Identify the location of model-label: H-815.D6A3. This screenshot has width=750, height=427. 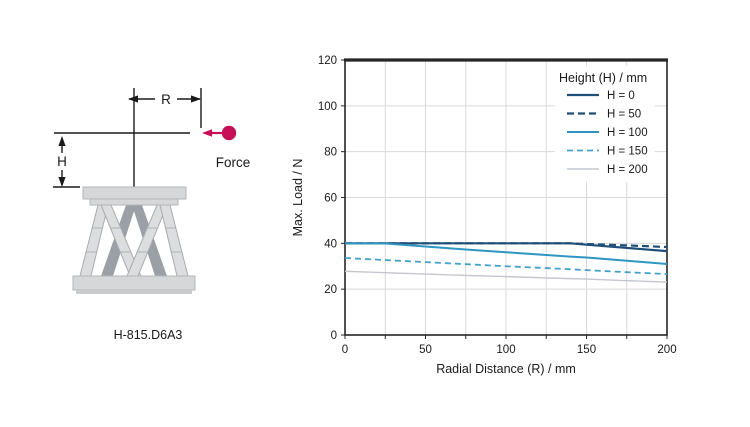
(148, 335).